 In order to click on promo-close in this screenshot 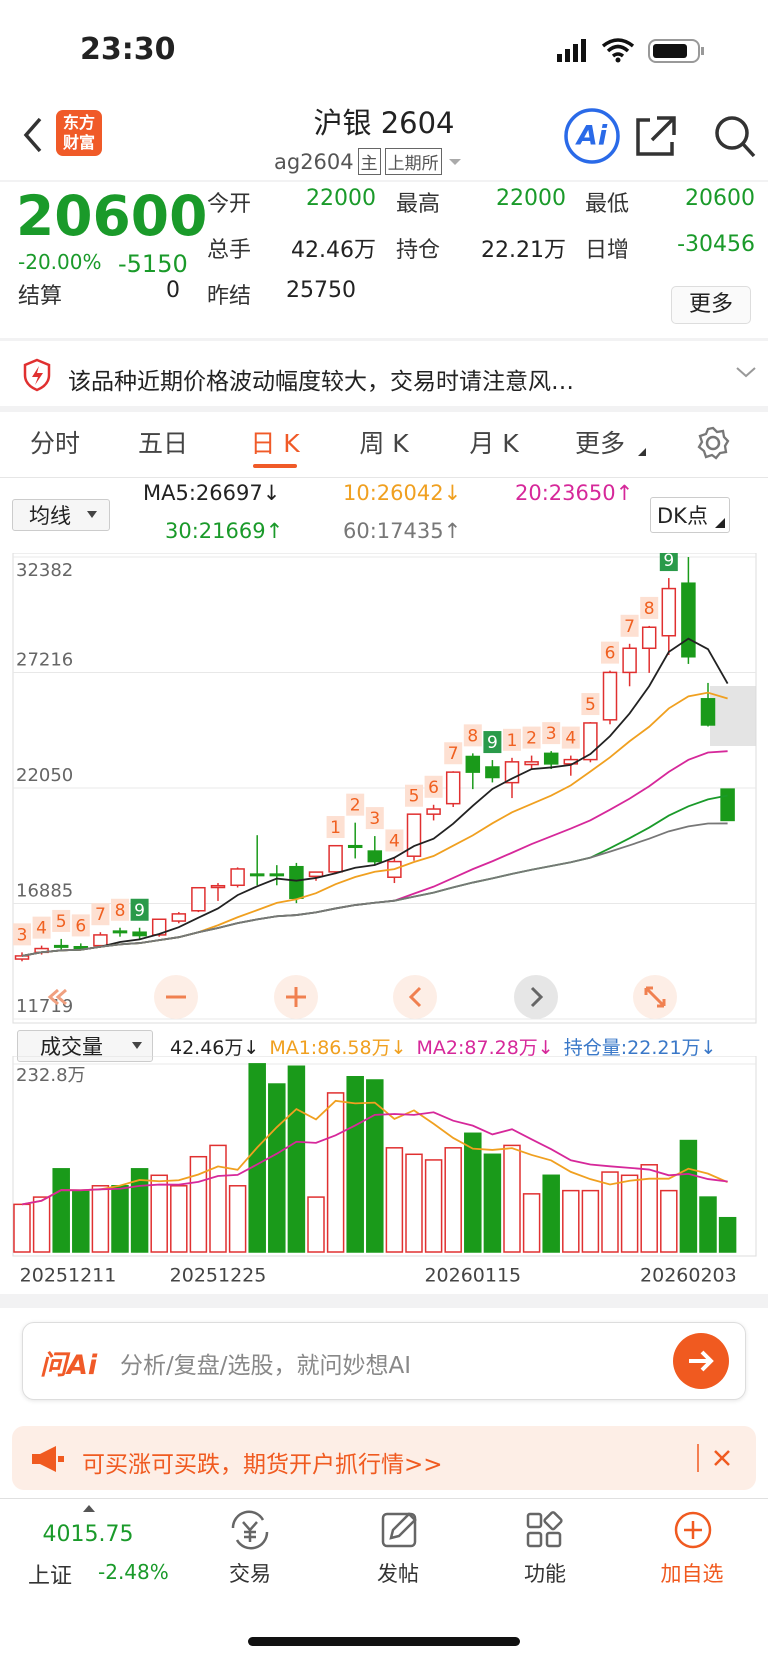, I will do `click(716, 1458)`.